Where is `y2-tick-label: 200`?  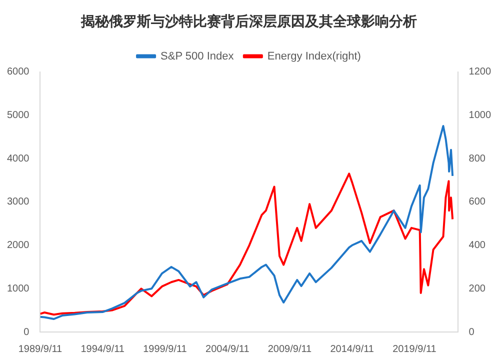
y2-tick-label: 200 is located at coordinates (477, 288).